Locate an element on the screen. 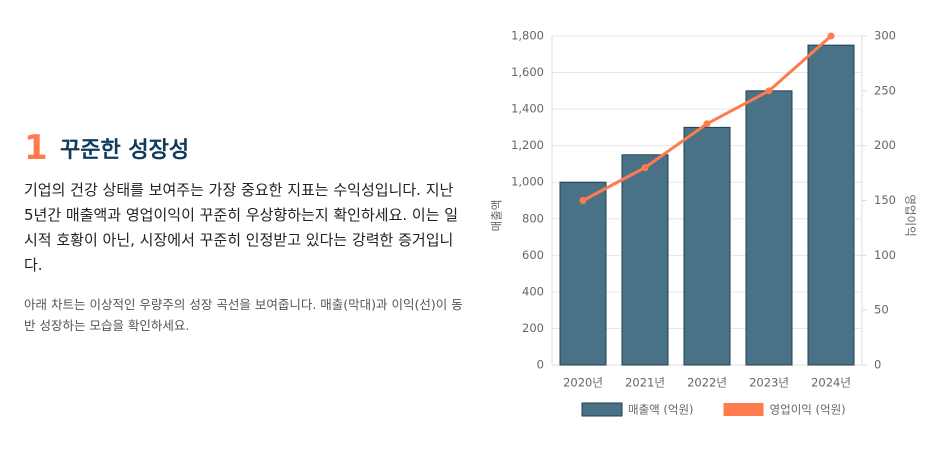  section-number: 1 is located at coordinates (36, 148).